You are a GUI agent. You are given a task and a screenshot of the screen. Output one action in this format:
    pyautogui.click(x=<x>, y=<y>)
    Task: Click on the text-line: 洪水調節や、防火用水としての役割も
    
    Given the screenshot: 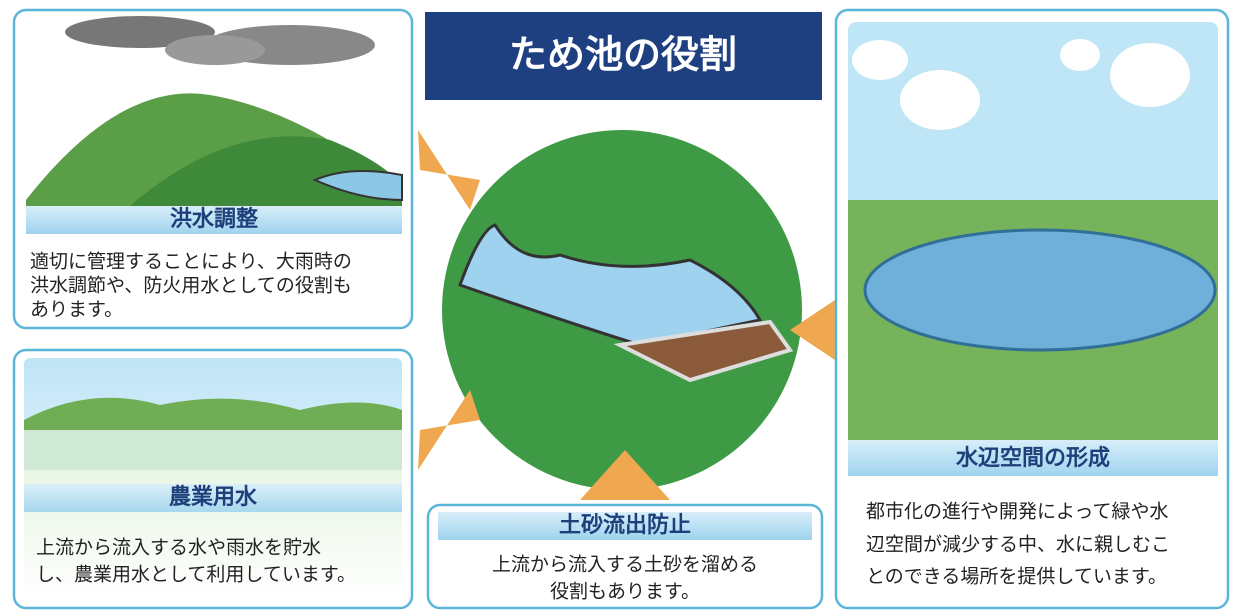 What is the action you would take?
    pyautogui.click(x=191, y=286)
    